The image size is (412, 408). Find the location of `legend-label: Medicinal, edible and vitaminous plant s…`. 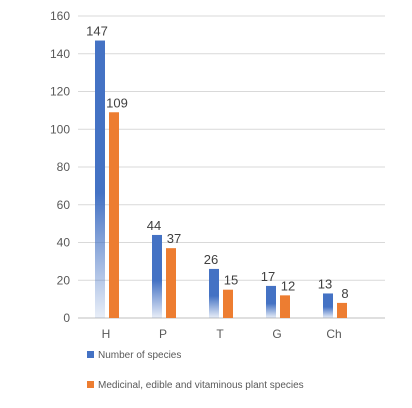

legend-label: Medicinal, edible and vitaminous plant s… is located at coordinates (201, 385).